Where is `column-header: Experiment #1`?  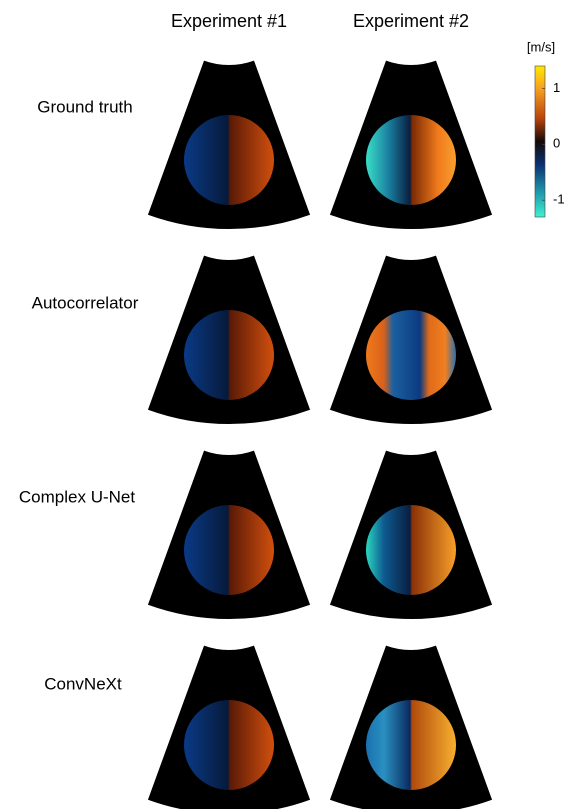
column-header: Experiment #1 is located at coordinates (229, 21).